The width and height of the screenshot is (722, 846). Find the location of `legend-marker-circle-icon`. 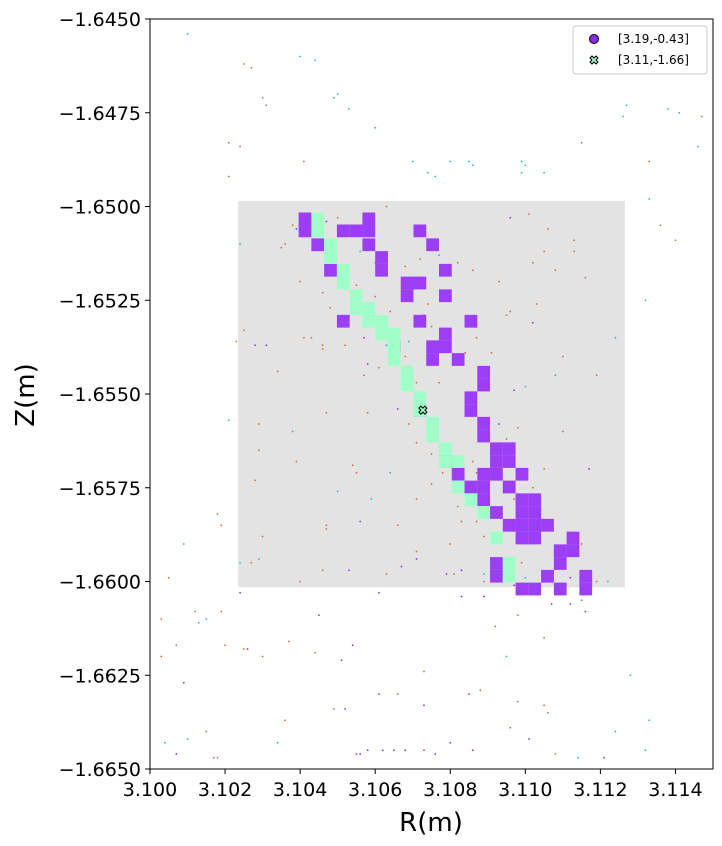

legend-marker-circle-icon is located at coordinates (594, 39).